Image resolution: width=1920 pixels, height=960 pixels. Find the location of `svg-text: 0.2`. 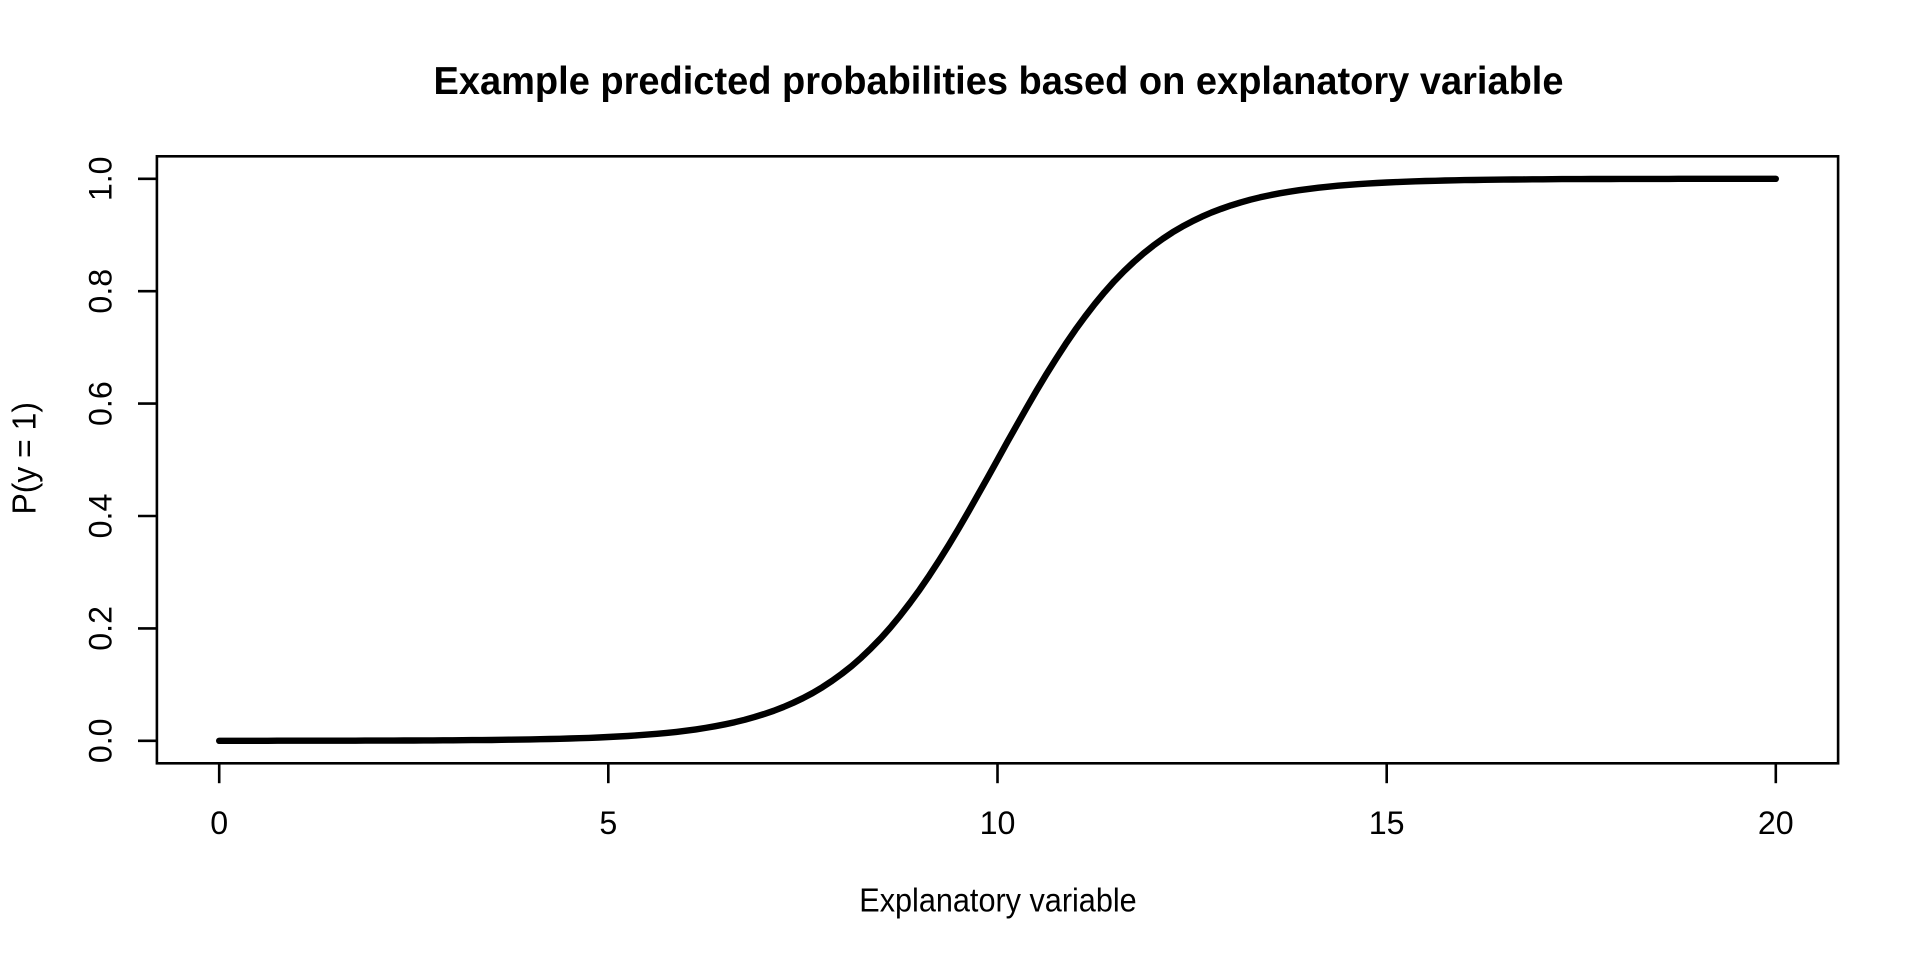

svg-text: 0.2 is located at coordinates (101, 628).